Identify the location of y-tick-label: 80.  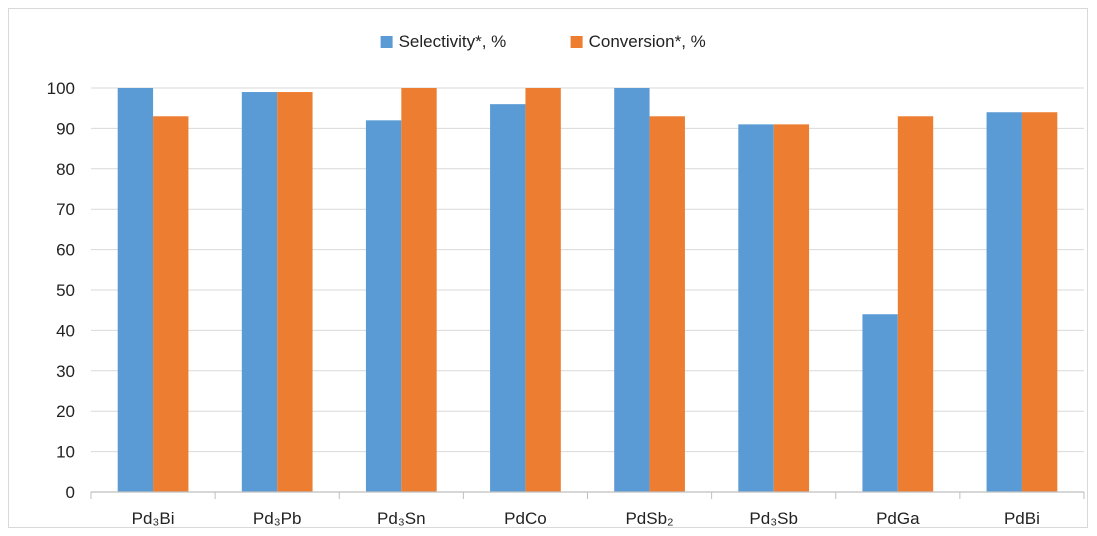
(65, 169).